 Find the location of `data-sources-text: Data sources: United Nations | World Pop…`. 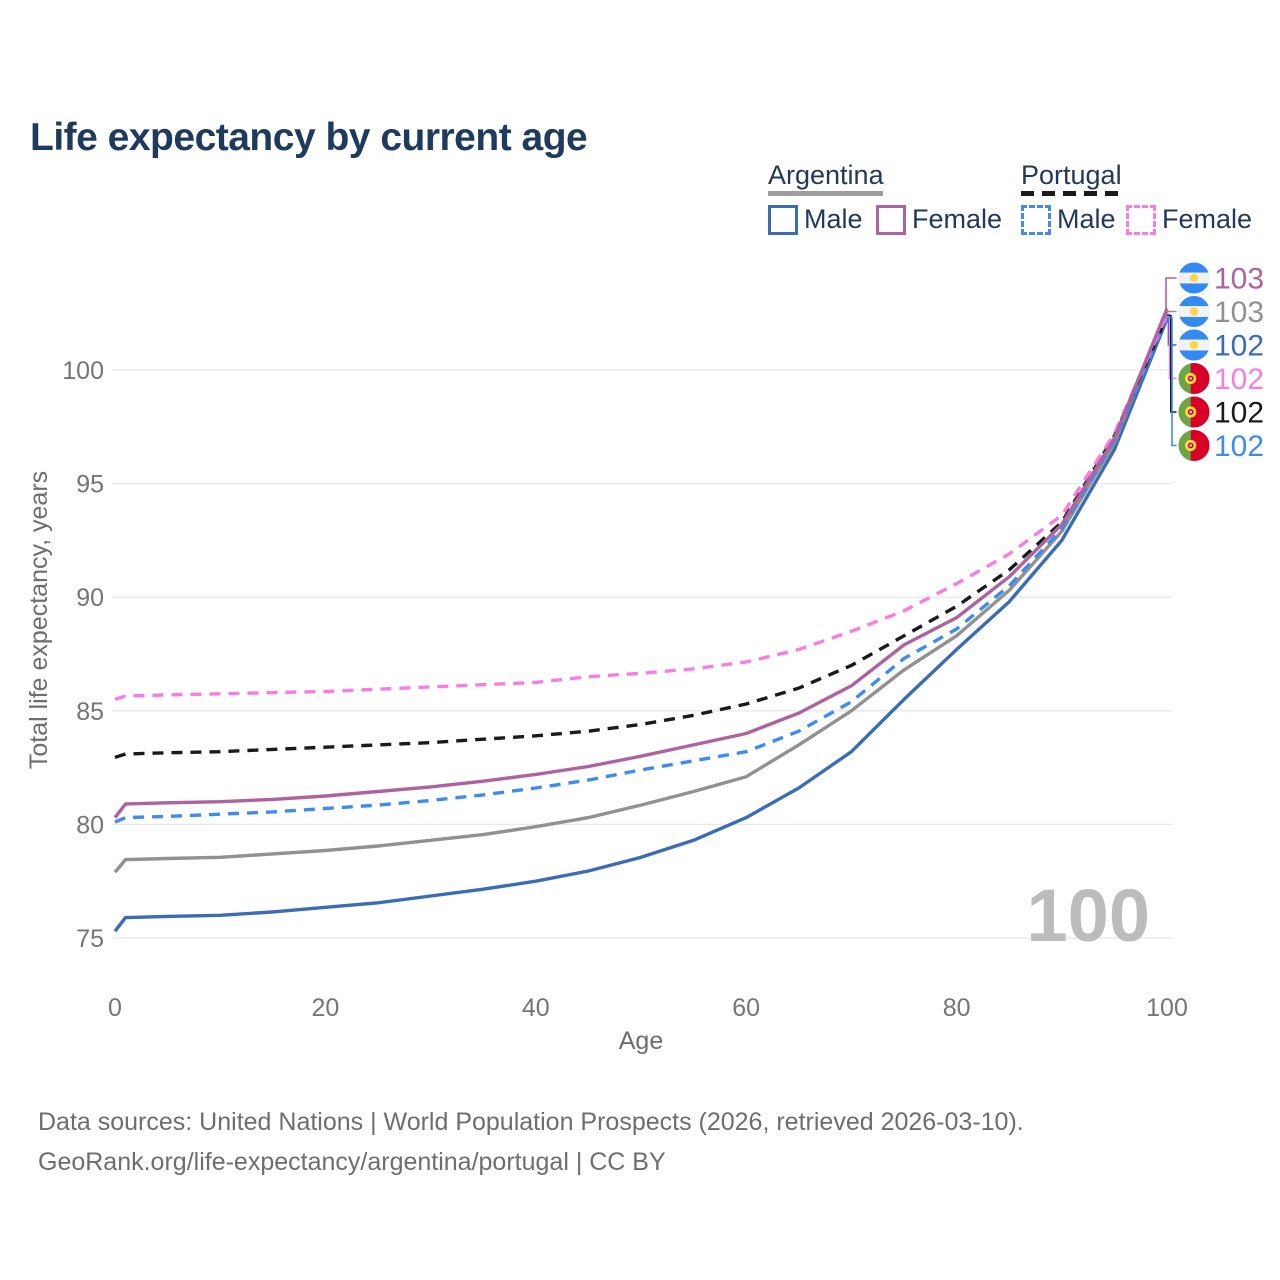

data-sources-text: Data sources: United Nations | World Pop… is located at coordinates (531, 1122).